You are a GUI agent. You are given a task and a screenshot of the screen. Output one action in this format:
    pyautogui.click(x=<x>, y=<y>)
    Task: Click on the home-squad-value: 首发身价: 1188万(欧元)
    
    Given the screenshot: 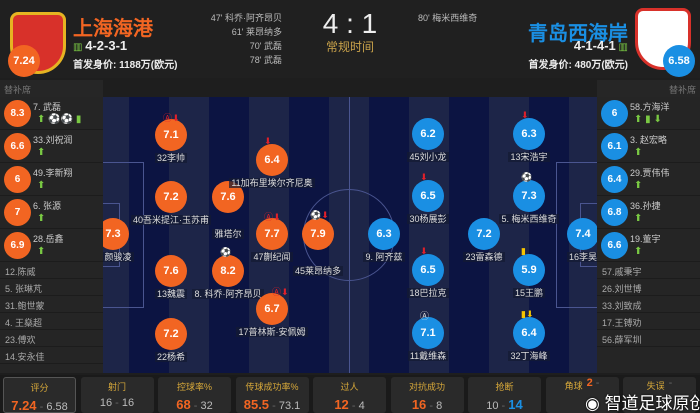 What is the action you would take?
    pyautogui.click(x=125, y=65)
    